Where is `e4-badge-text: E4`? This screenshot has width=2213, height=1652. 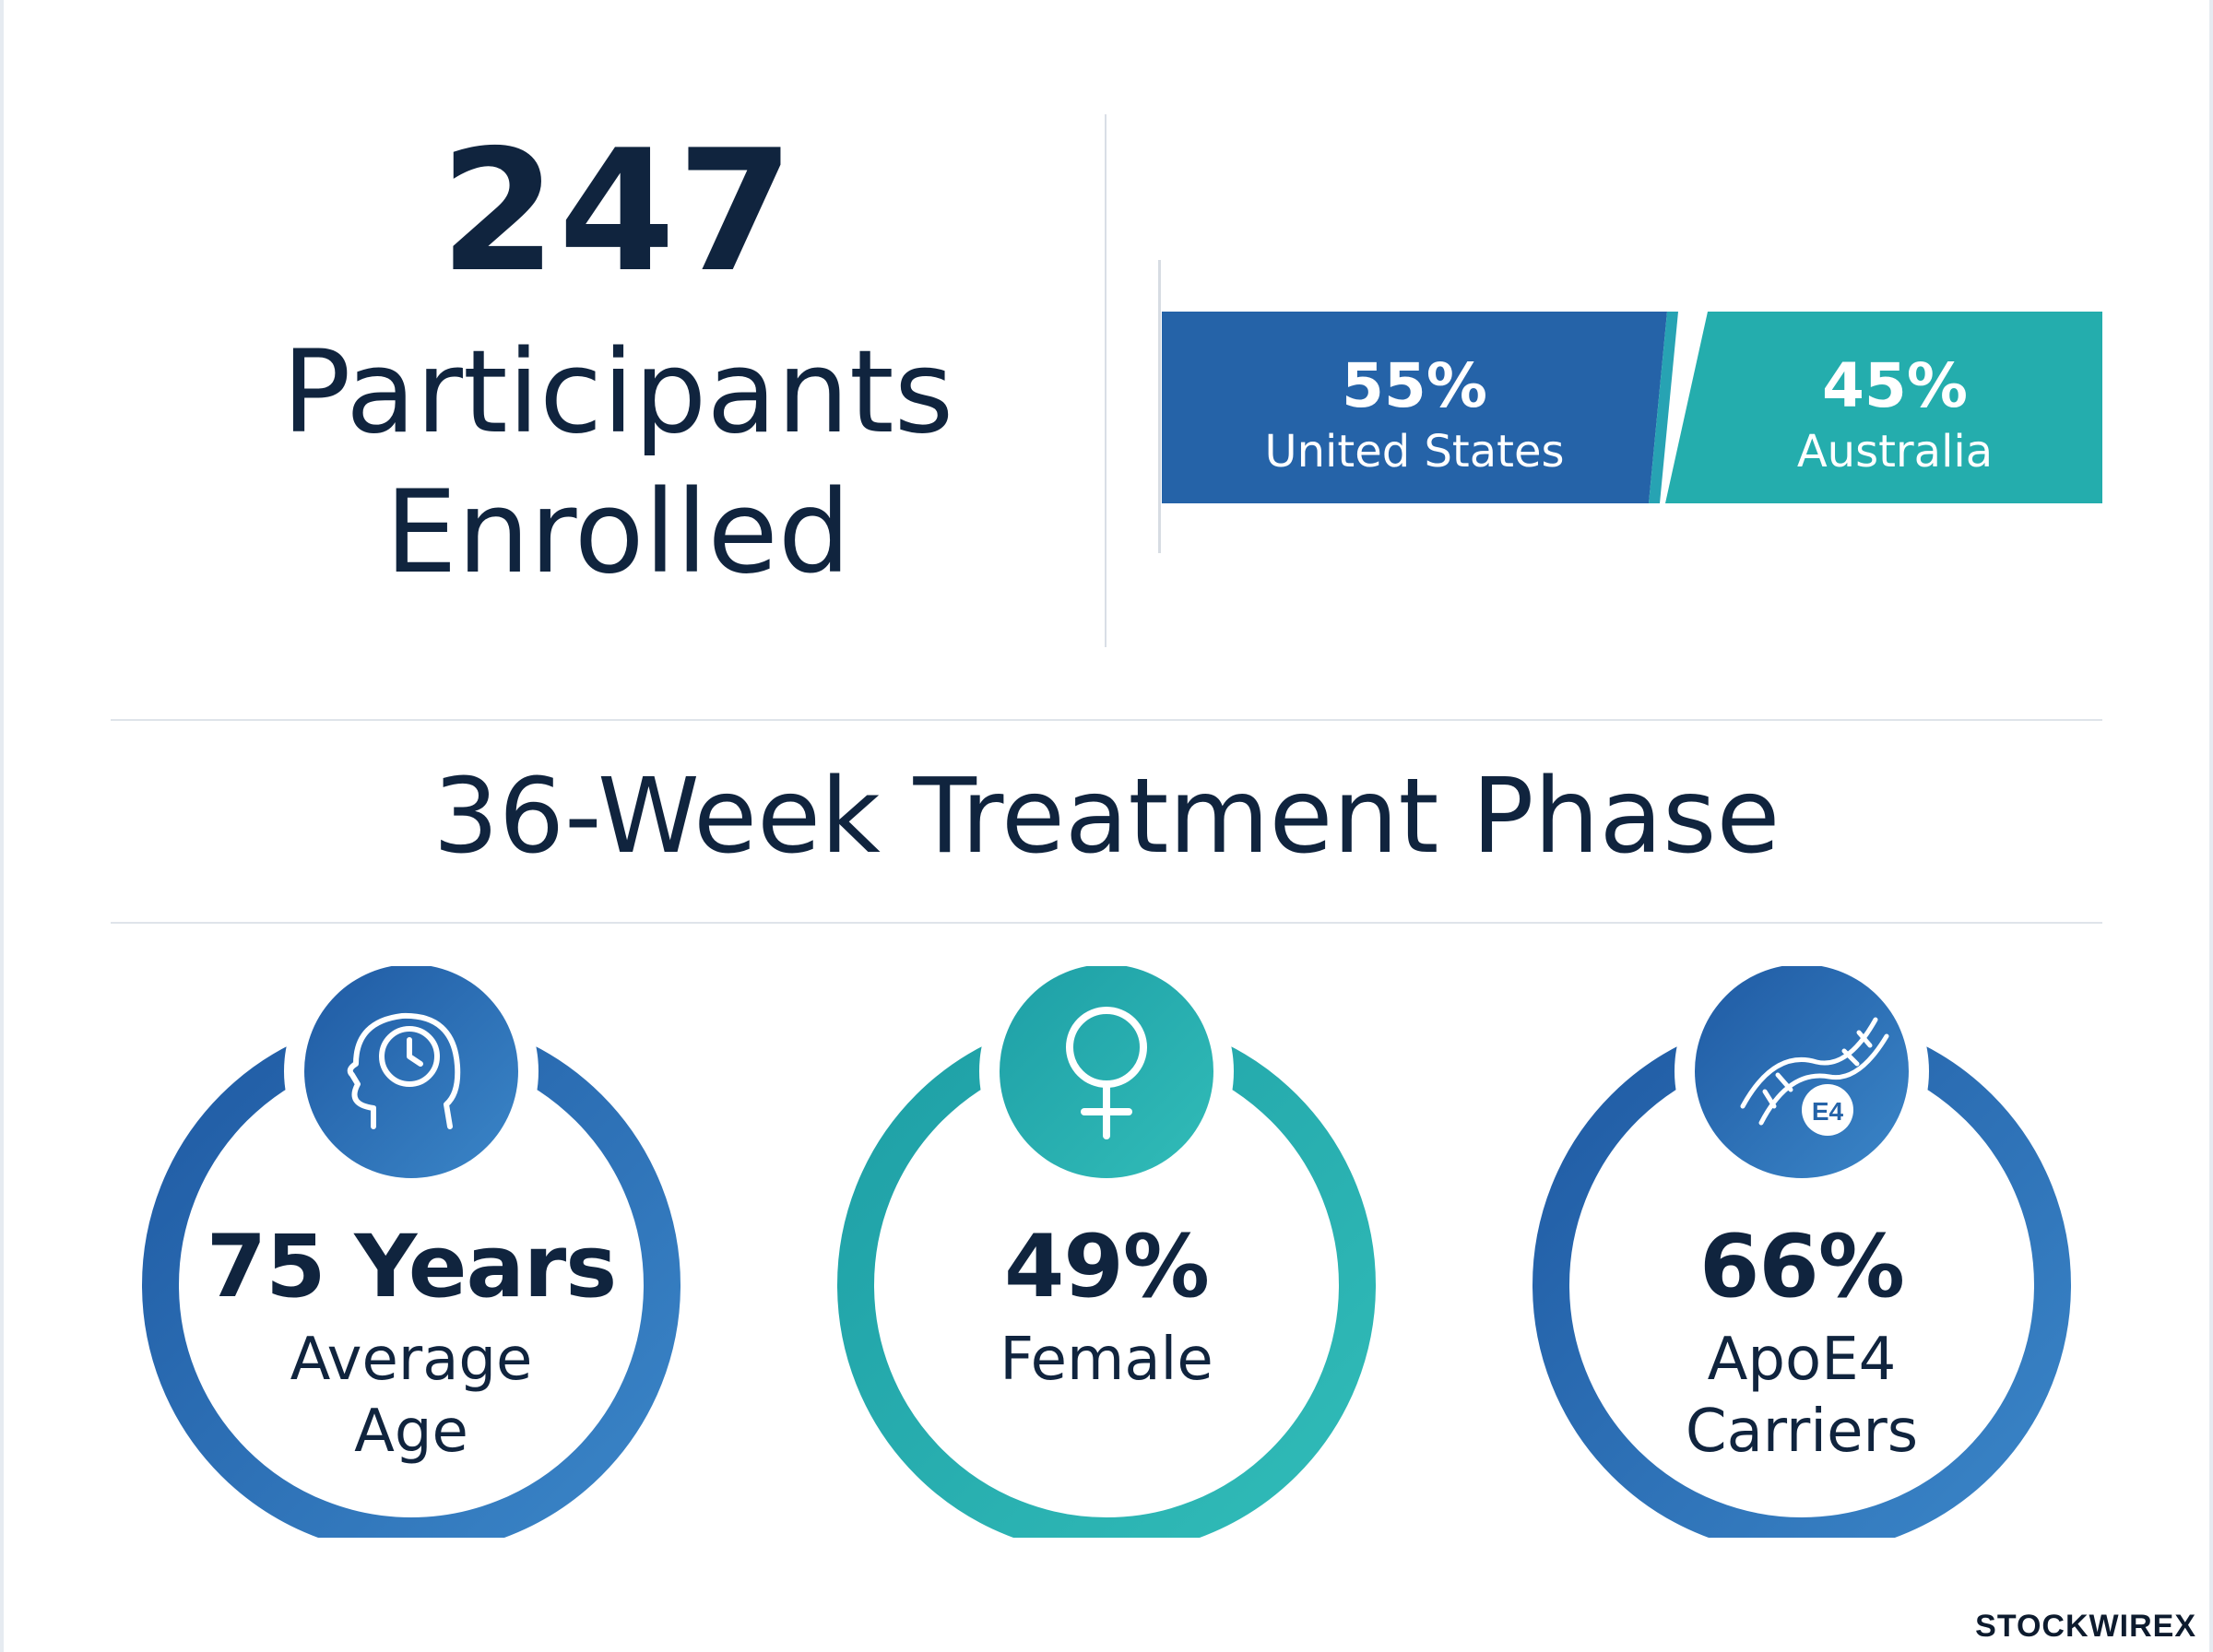
e4-badge-text: E4 is located at coordinates (1828, 1111).